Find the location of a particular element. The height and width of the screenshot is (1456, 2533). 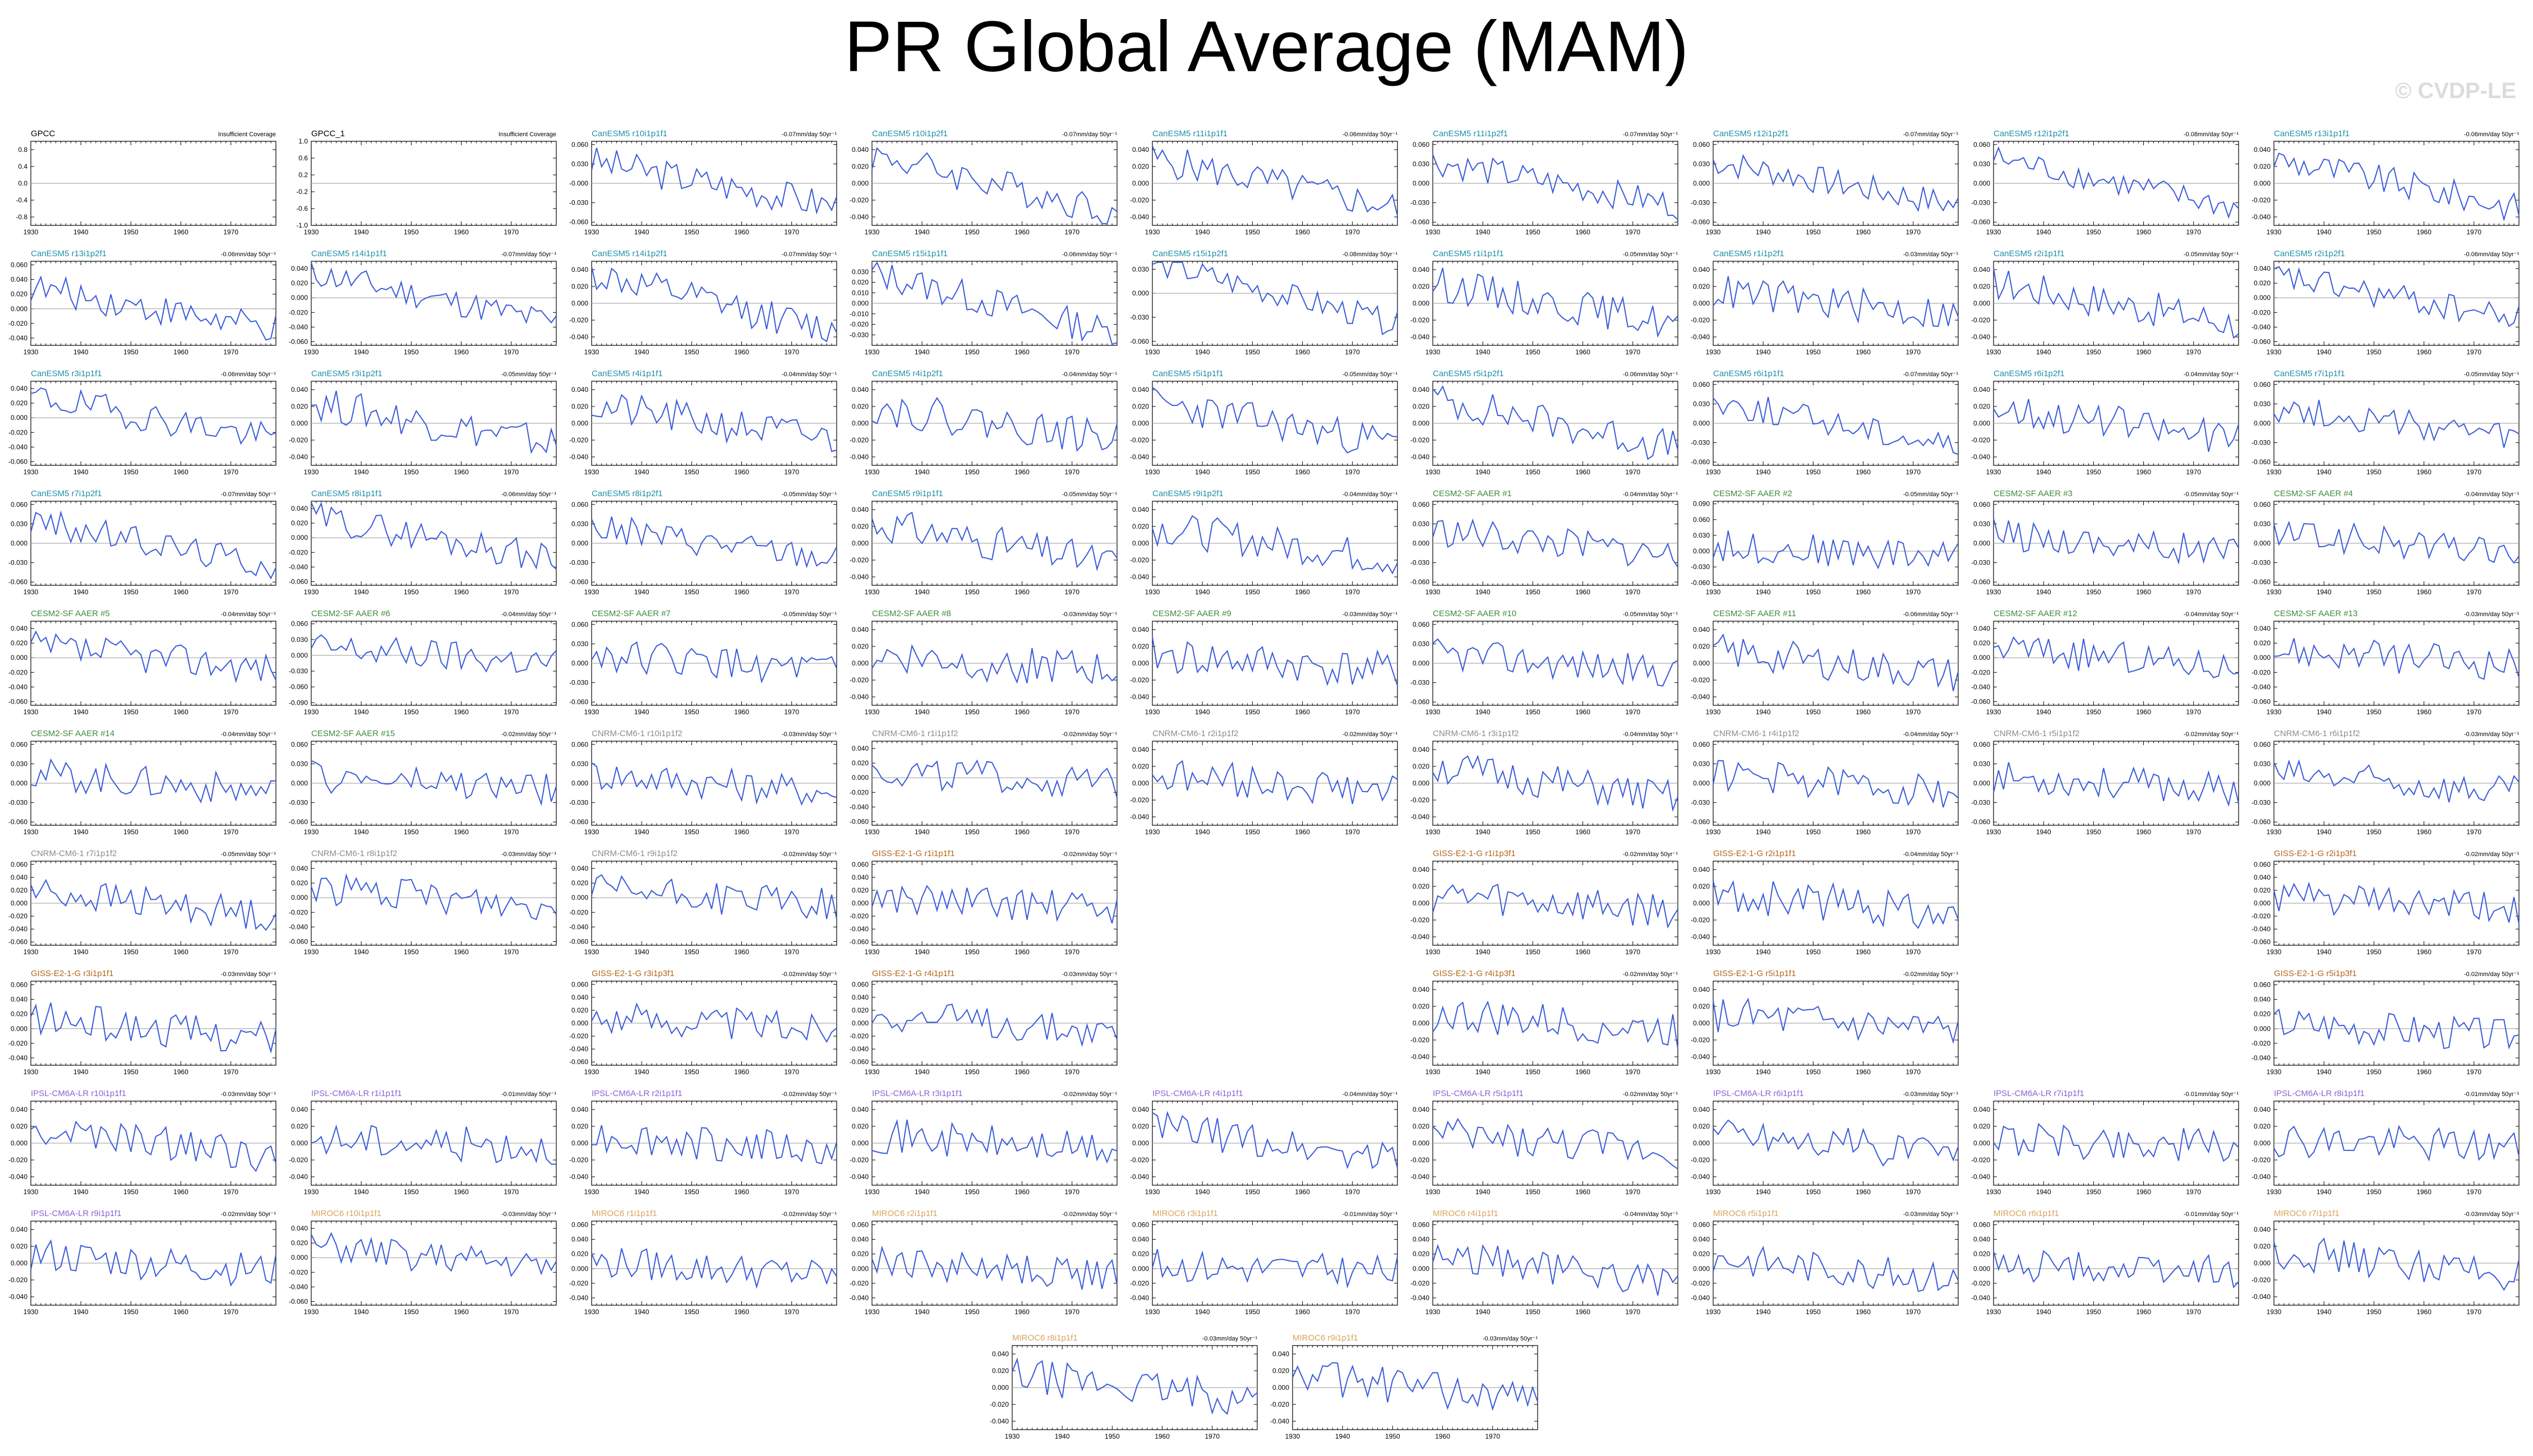

panel-title: CanESM5 r4i1p2f1 is located at coordinates (908, 373).